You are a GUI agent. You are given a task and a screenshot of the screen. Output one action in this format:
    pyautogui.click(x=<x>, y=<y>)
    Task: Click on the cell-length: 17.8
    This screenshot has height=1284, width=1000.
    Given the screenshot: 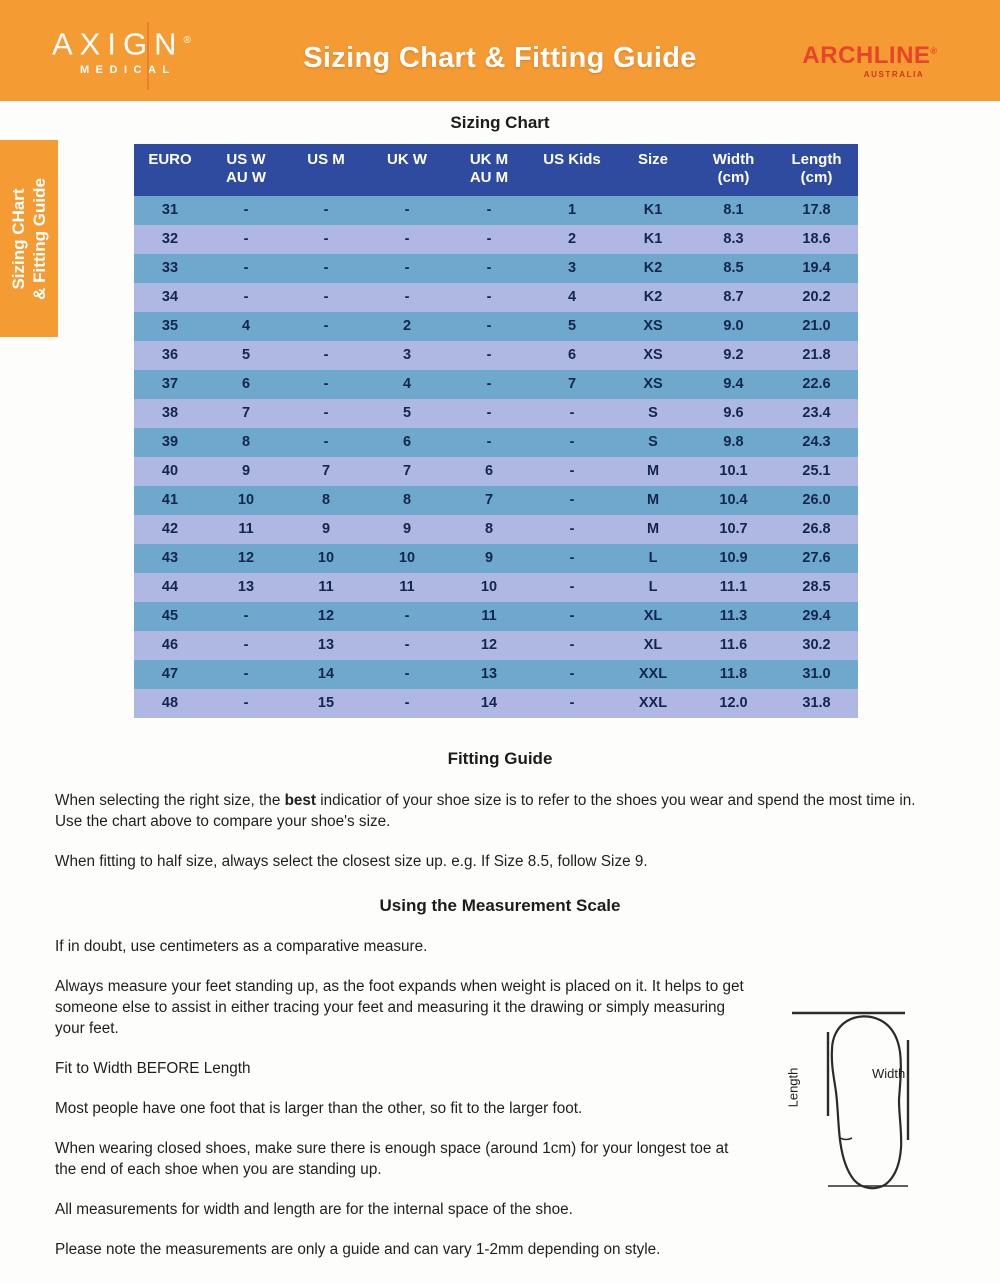 What is the action you would take?
    pyautogui.click(x=816, y=210)
    